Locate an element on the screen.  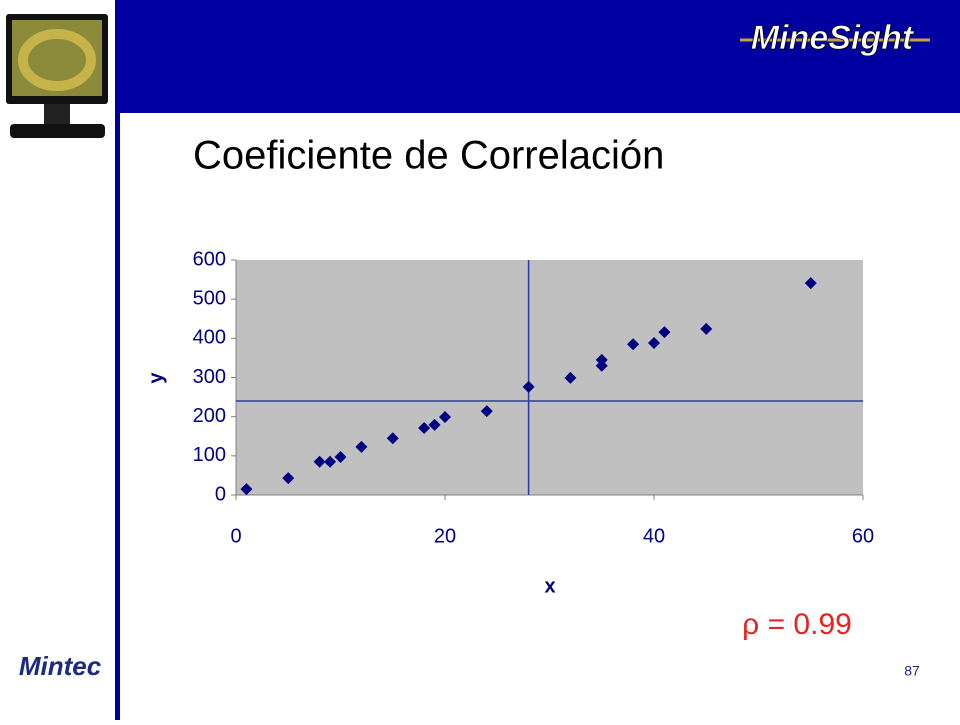
y-tick-label: 0 is located at coordinates (220, 494).